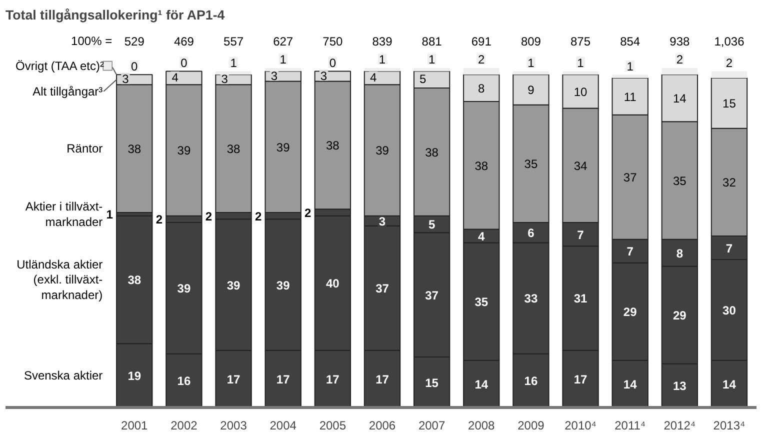 Image resolution: width=761 pixels, height=435 pixels. I want to click on text: 881, so click(432, 41).